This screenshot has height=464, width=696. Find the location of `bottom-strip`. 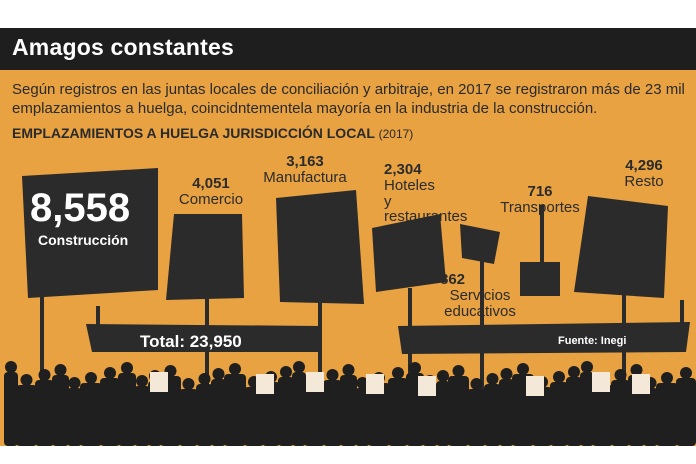

bottom-strip is located at coordinates (348, 455).